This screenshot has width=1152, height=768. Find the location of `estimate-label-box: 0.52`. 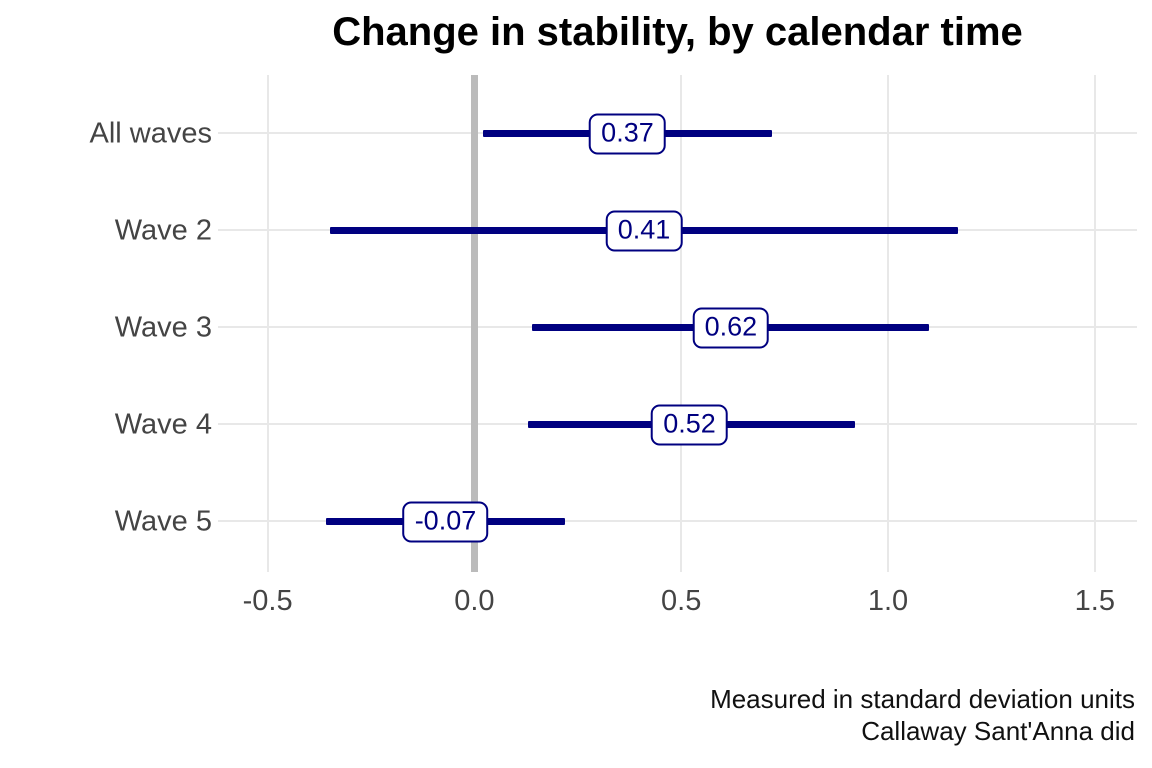

estimate-label-box: 0.52 is located at coordinates (689, 425).